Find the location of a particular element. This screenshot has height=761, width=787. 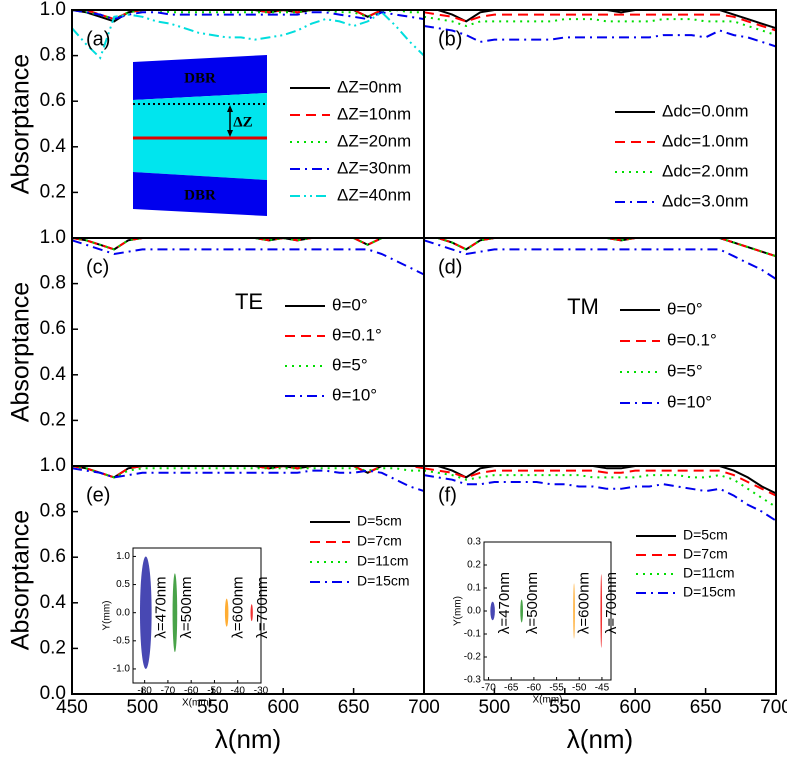

spot-label: λ=470nm is located at coordinates (161, 607).